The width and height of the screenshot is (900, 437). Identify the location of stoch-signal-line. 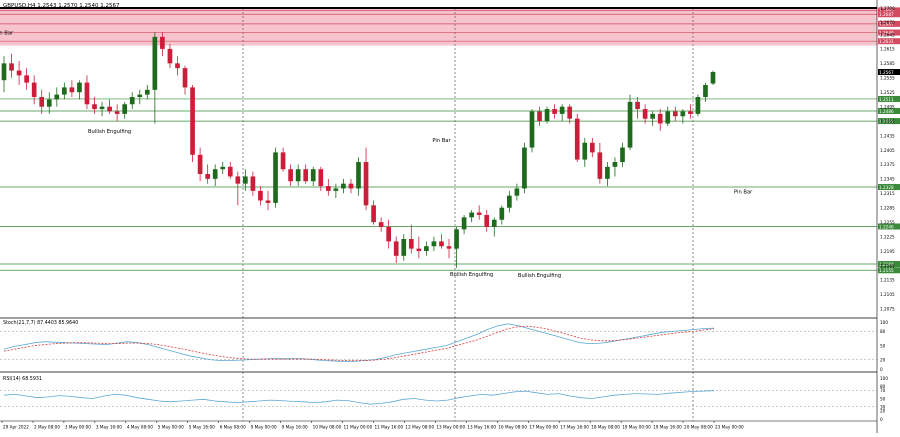
(359, 343).